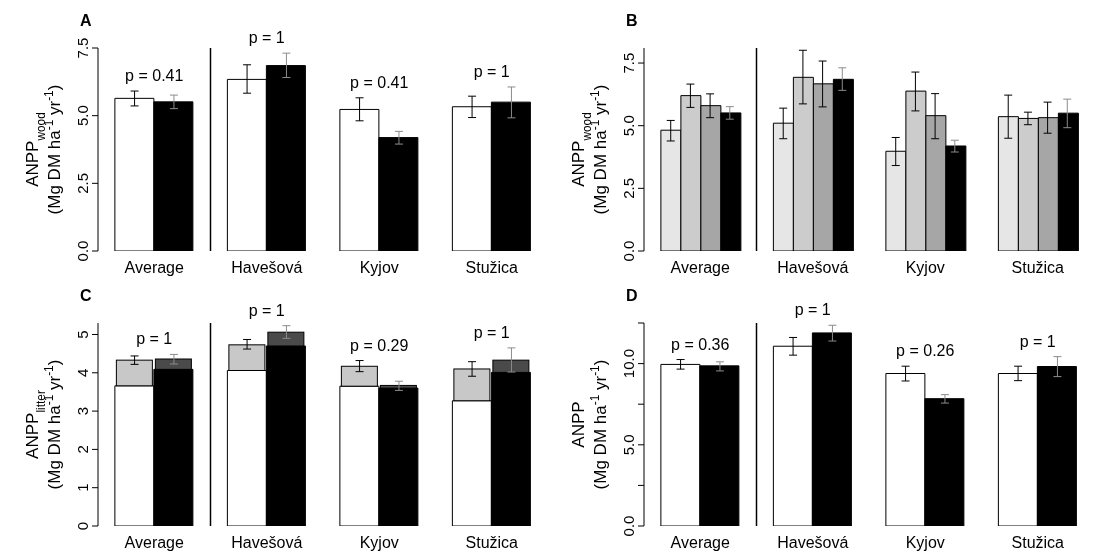 Image resolution: width=1109 pixels, height=558 pixels. What do you see at coordinates (82, 526) in the screenshot?
I see `y-tick-label: 0` at bounding box center [82, 526].